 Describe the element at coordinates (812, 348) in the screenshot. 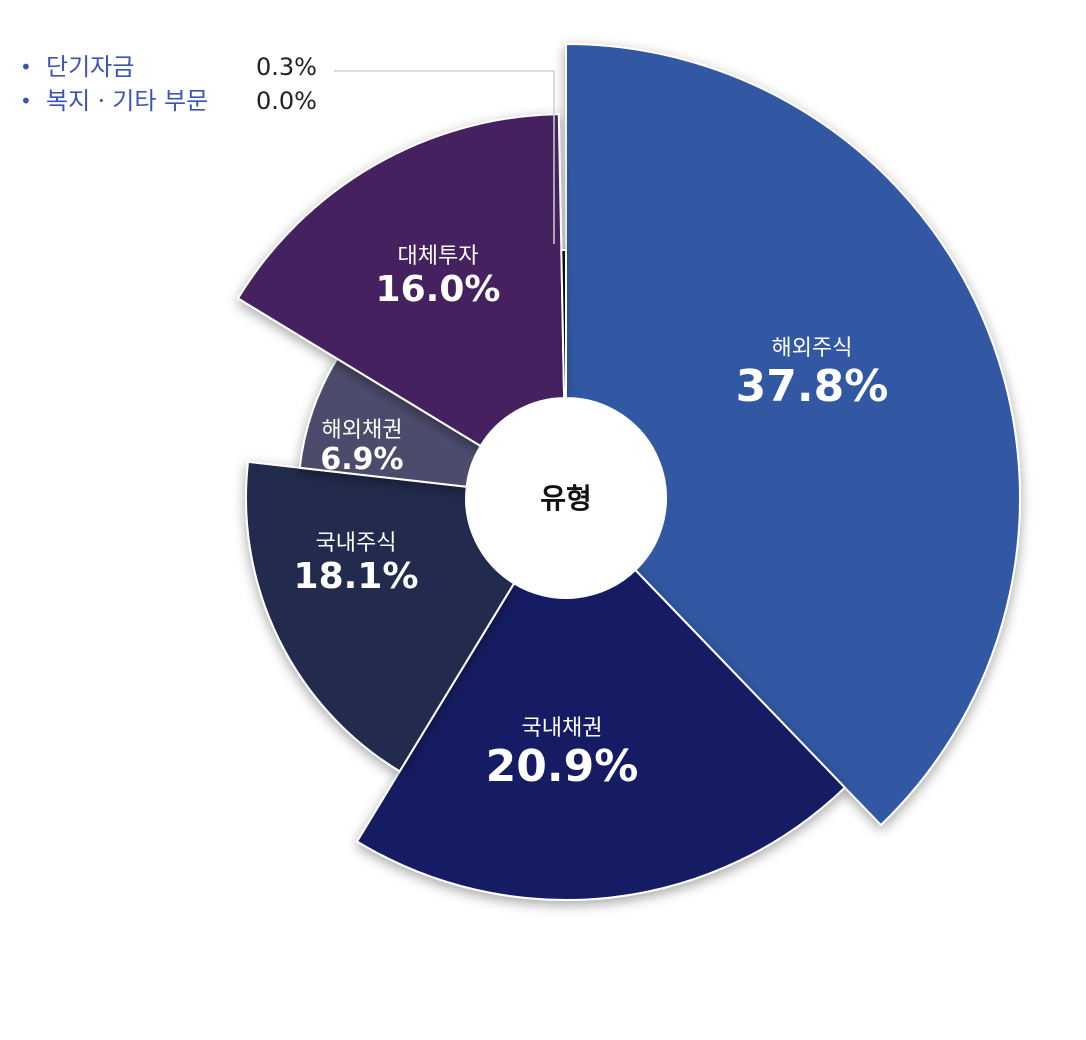

I see `slice-label: 해외주식` at that location.